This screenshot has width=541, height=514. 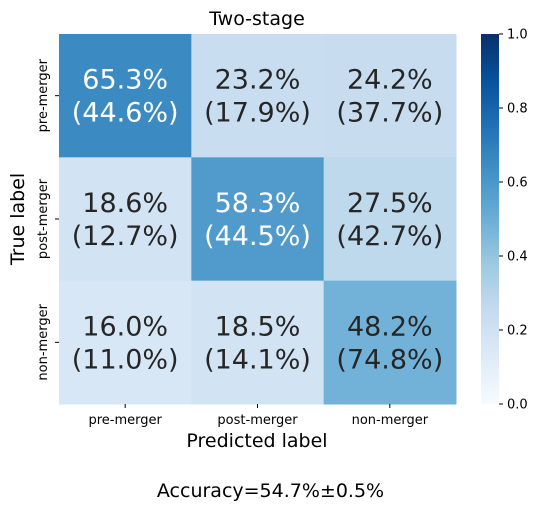 What do you see at coordinates (125, 420) in the screenshot?
I see `x-tick-label: pre-merger` at bounding box center [125, 420].